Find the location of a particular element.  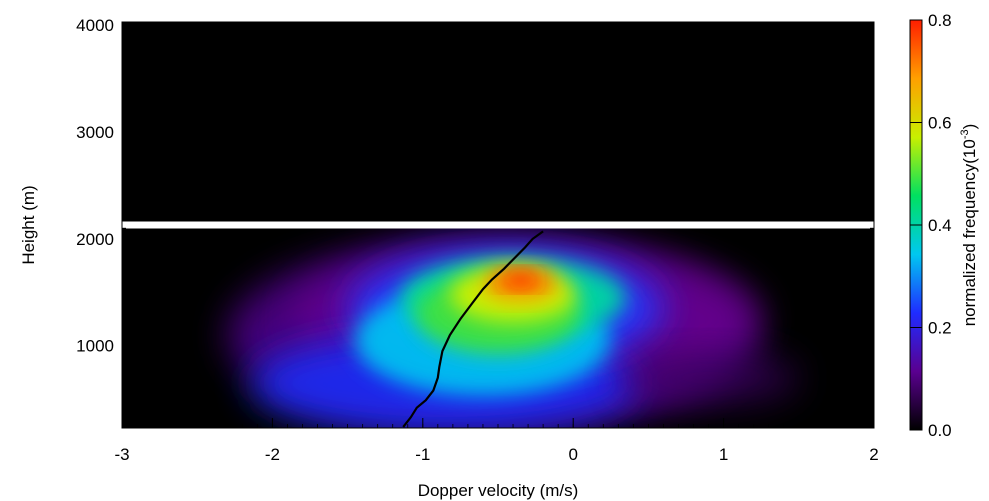

x-tick-label: 0 is located at coordinates (572, 454).